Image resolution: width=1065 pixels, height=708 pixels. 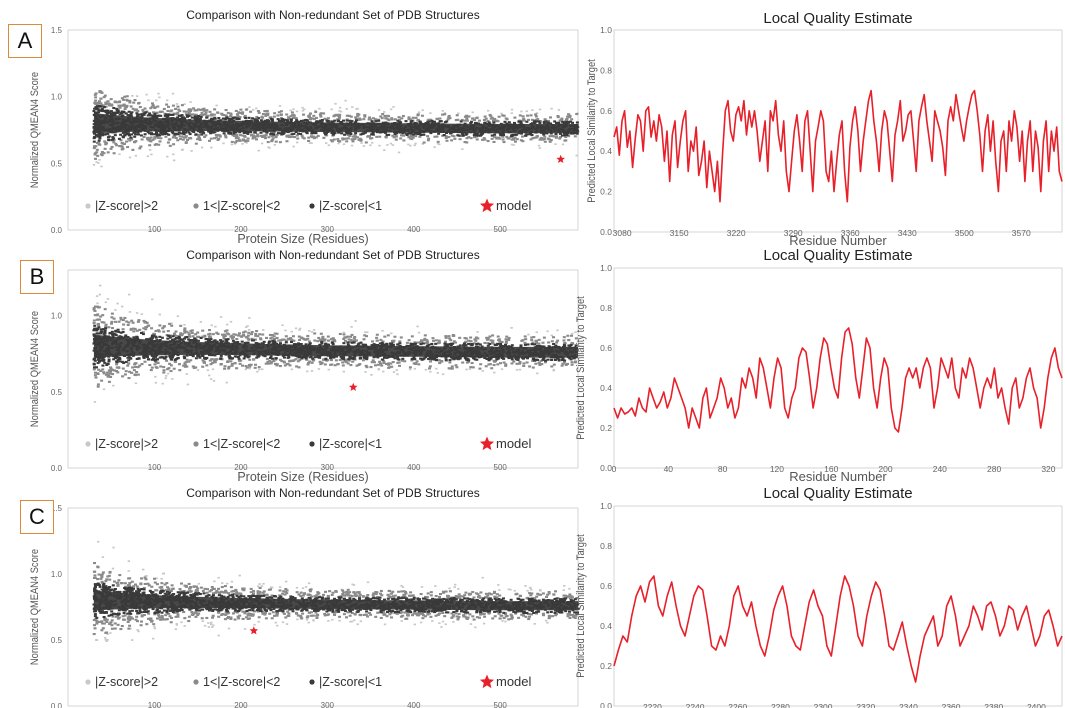 I want to click on line-title: Local Quality Estimate, so click(x=837, y=18).